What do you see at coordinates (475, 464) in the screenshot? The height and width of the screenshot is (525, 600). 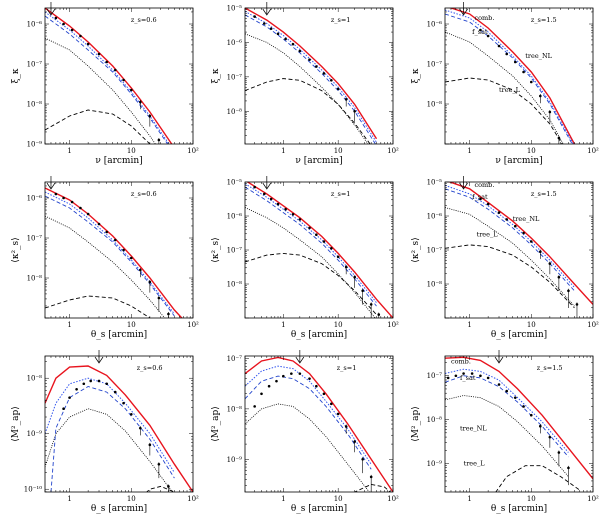 I see `curve-annotation: tree_L` at bounding box center [475, 464].